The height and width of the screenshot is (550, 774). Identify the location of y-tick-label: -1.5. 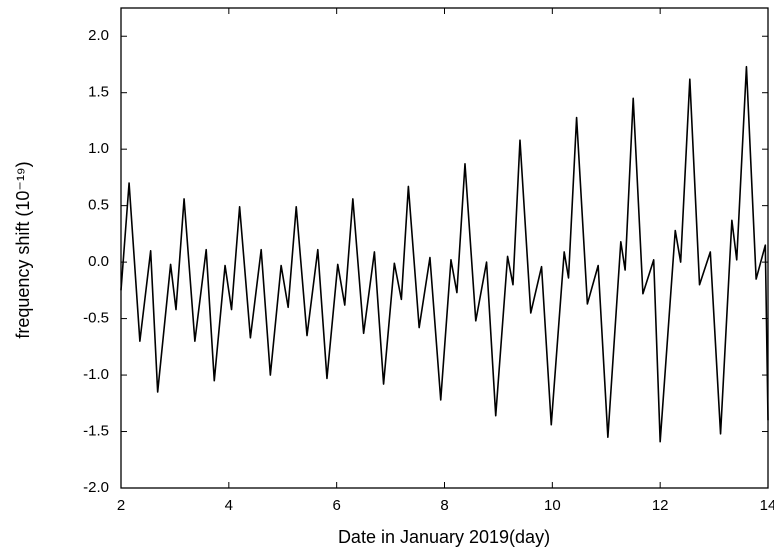
(96, 430).